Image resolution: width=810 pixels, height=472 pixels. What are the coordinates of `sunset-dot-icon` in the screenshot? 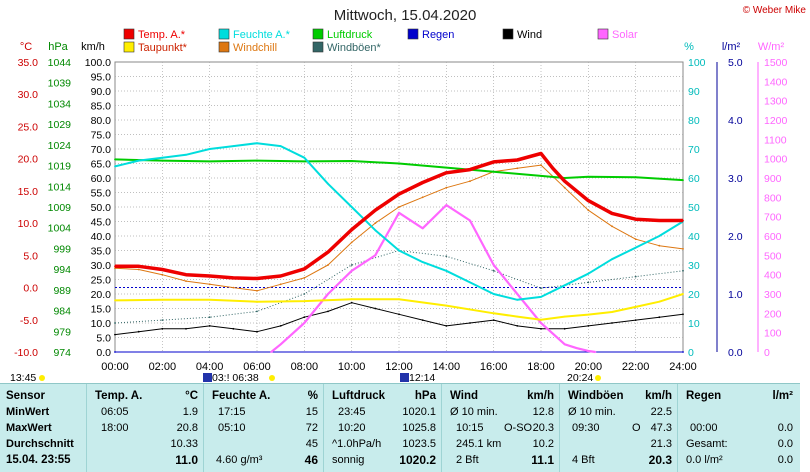 It's located at (598, 378).